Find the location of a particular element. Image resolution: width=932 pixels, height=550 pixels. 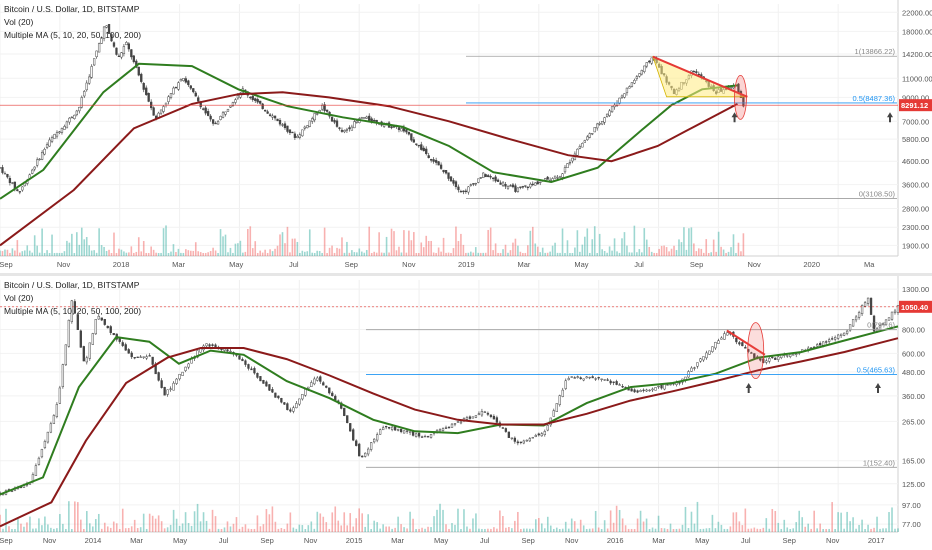

resistance-trendline is located at coordinates (700, 76).